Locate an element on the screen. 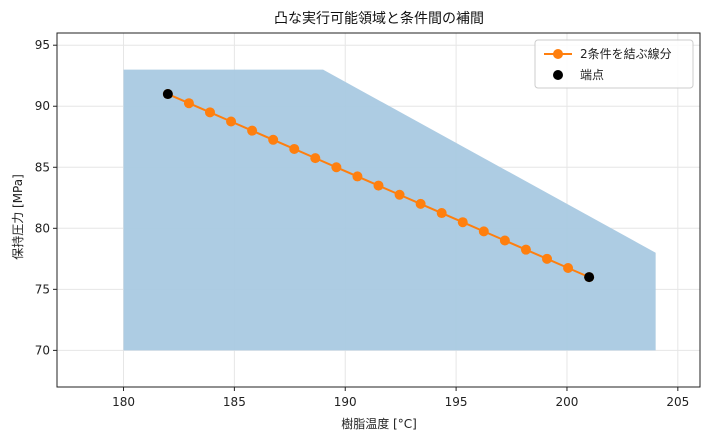 The image size is (710, 440). y-tick-label-5: 95 is located at coordinates (42, 45).